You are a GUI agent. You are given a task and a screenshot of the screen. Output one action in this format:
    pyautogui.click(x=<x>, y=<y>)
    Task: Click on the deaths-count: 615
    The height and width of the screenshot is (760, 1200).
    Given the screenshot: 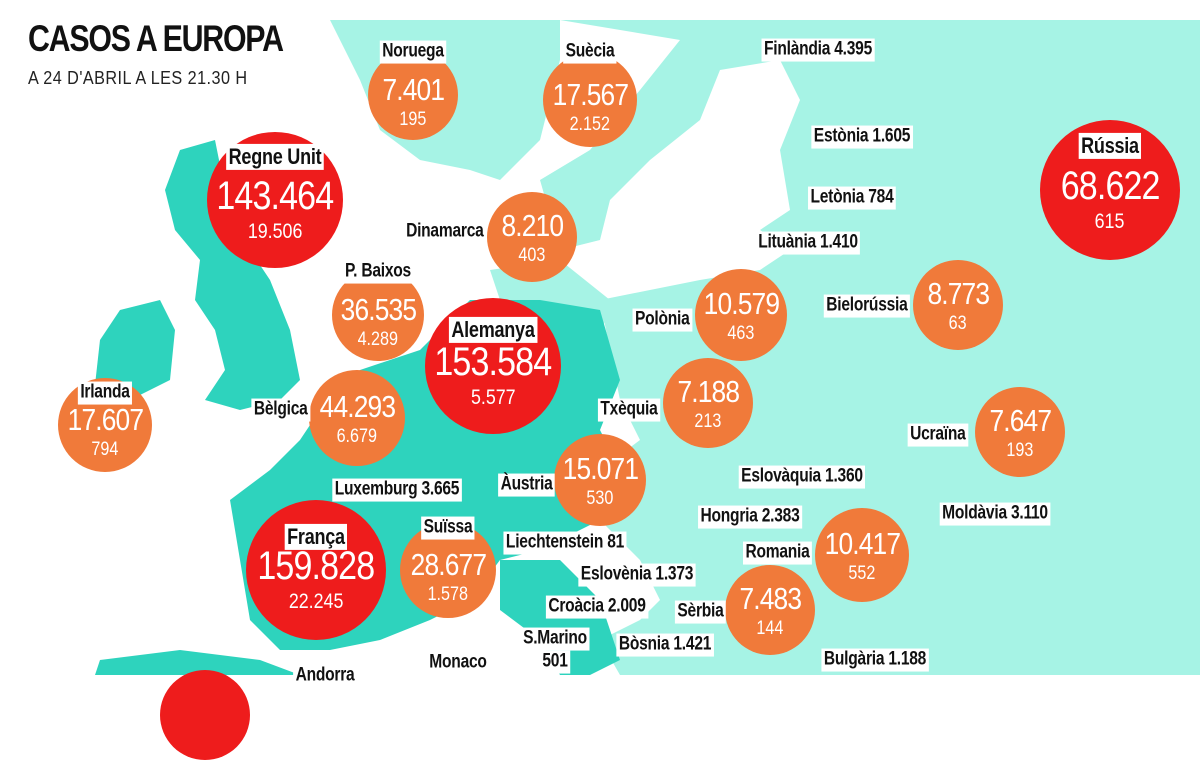 What is the action you would take?
    pyautogui.click(x=1110, y=221)
    